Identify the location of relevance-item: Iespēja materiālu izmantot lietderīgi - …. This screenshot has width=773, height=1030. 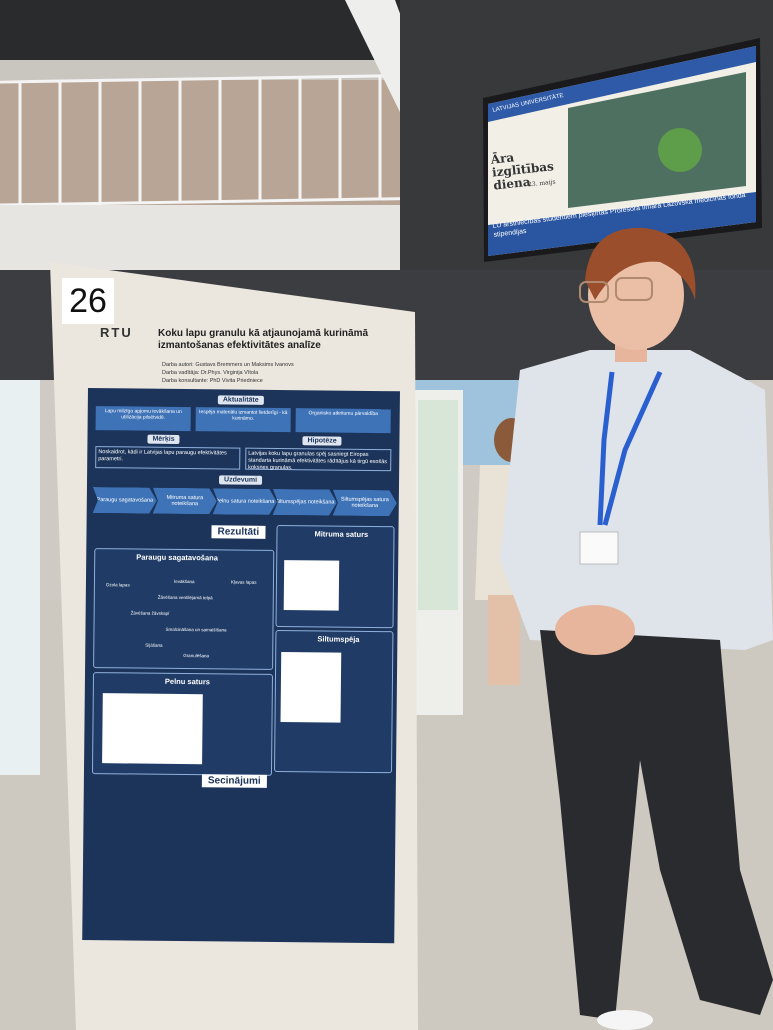
(243, 420).